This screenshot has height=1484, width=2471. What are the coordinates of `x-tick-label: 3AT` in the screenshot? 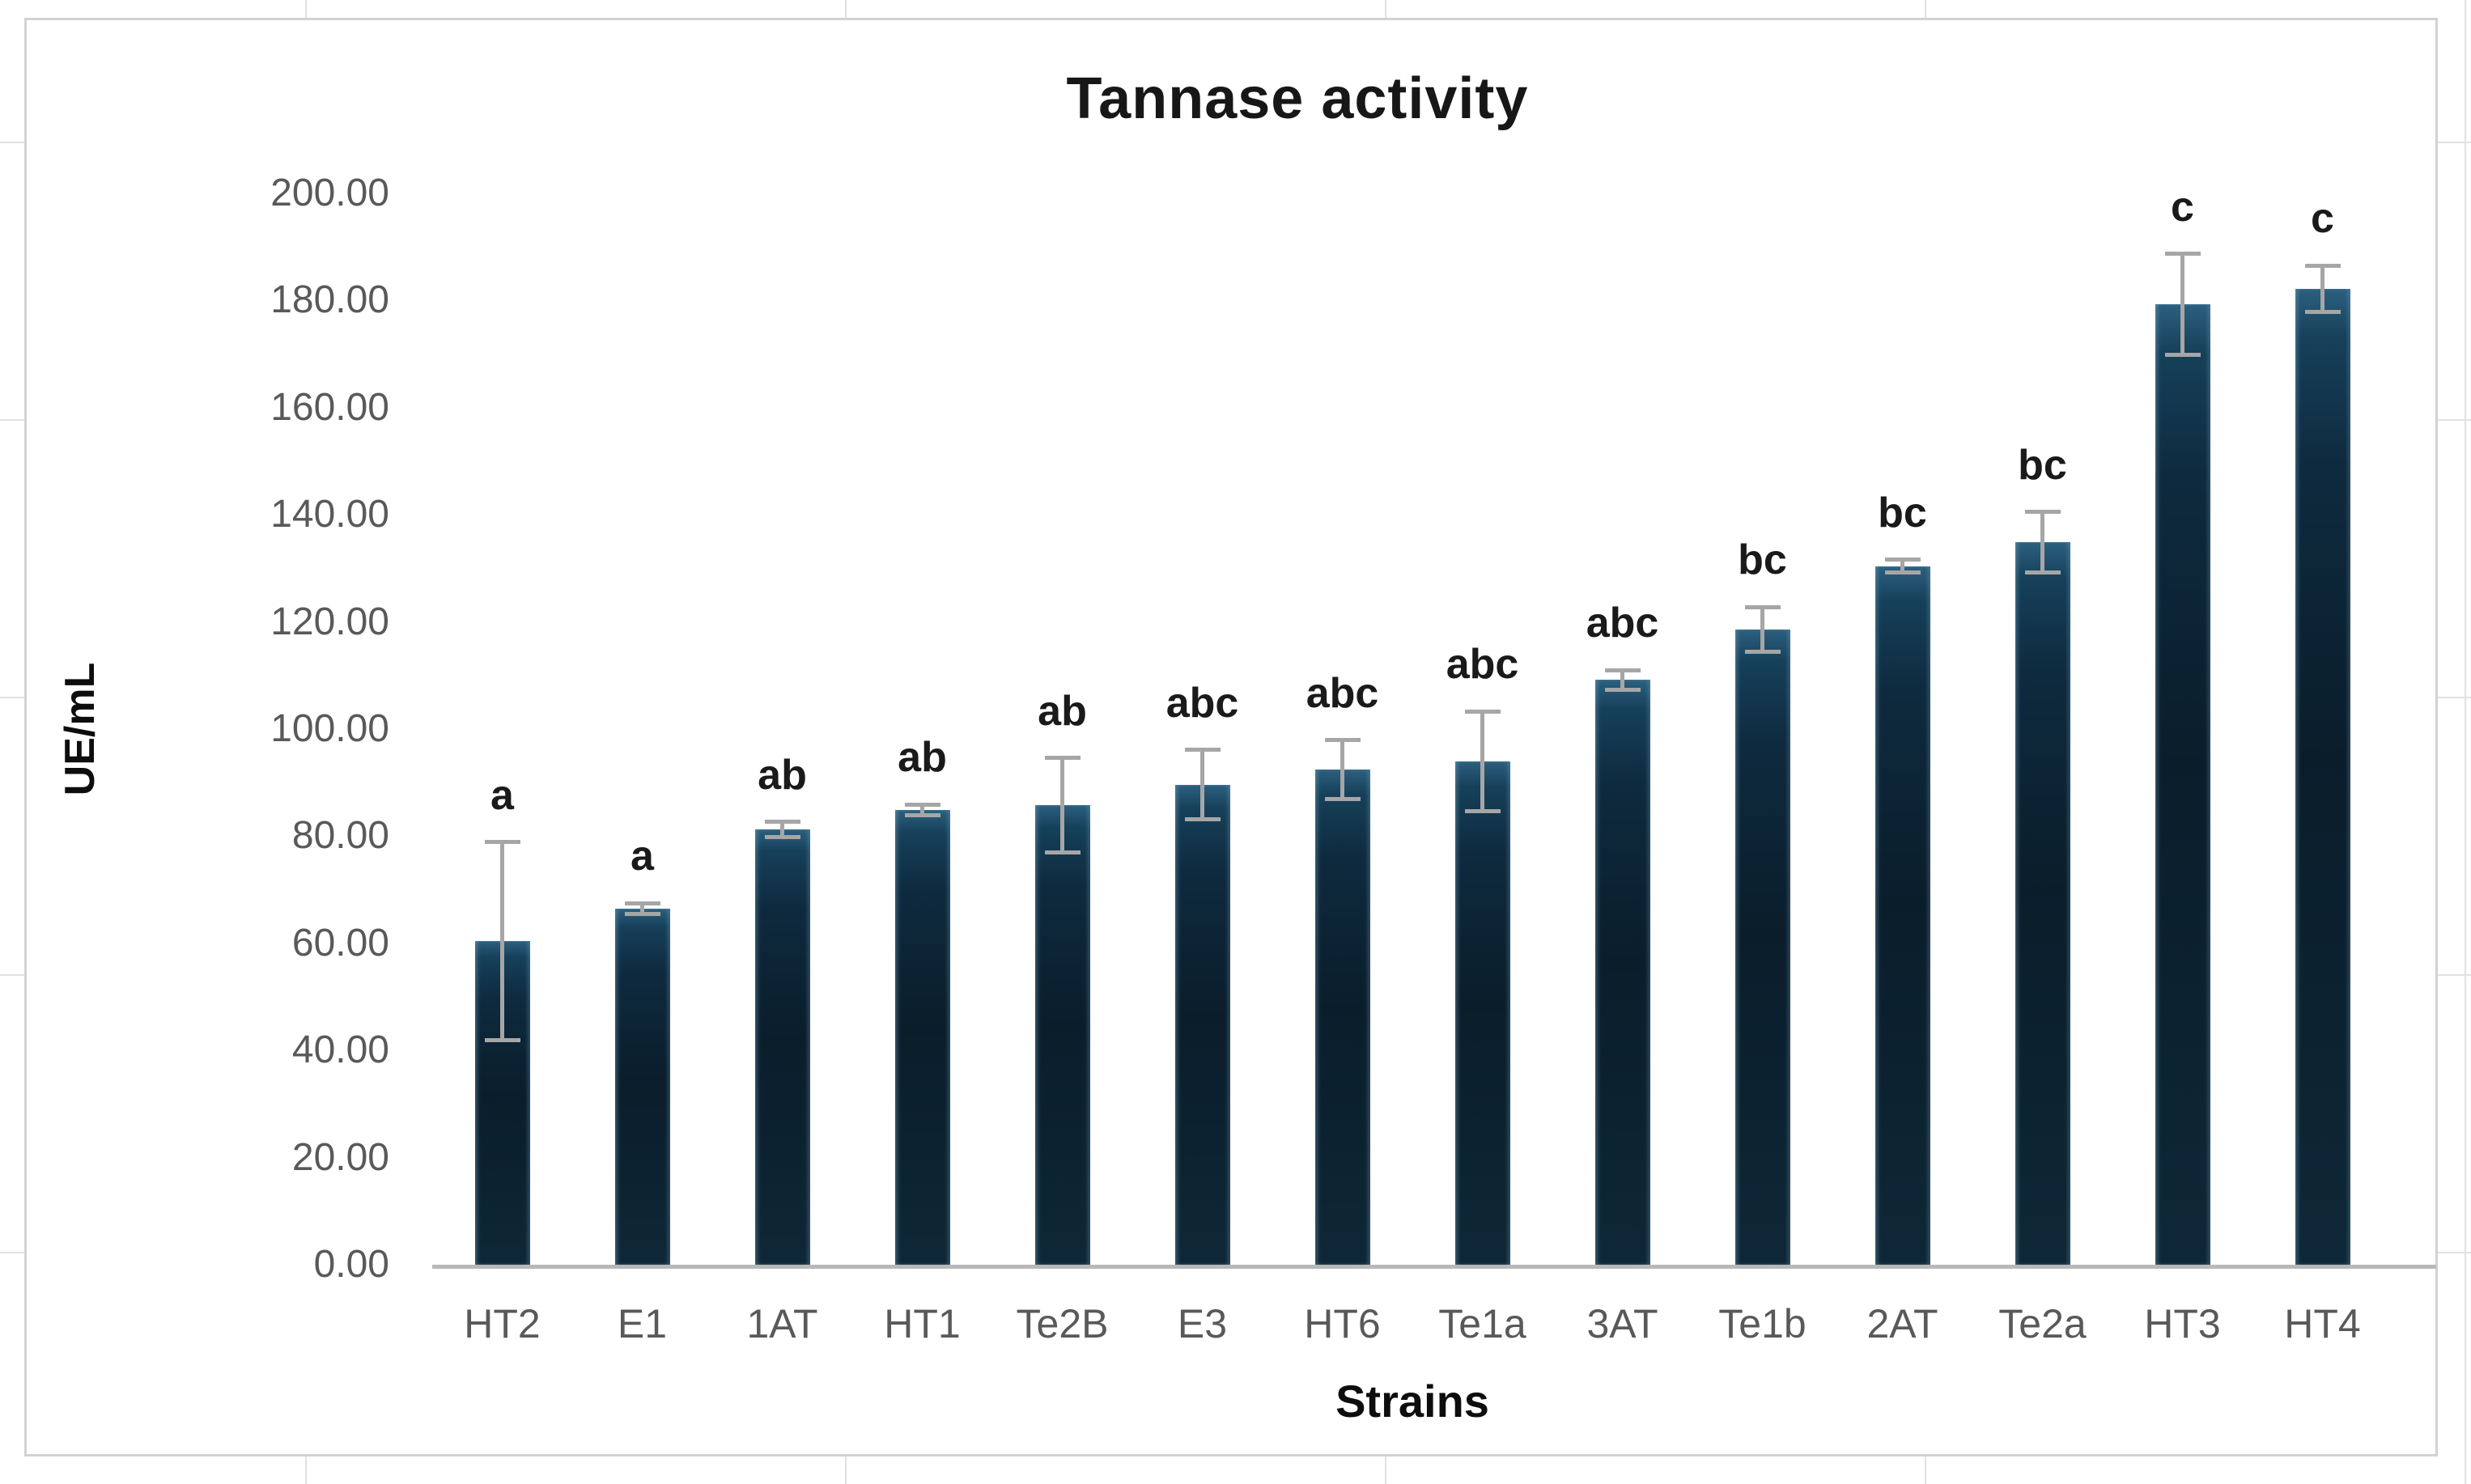 It's located at (1622, 1323).